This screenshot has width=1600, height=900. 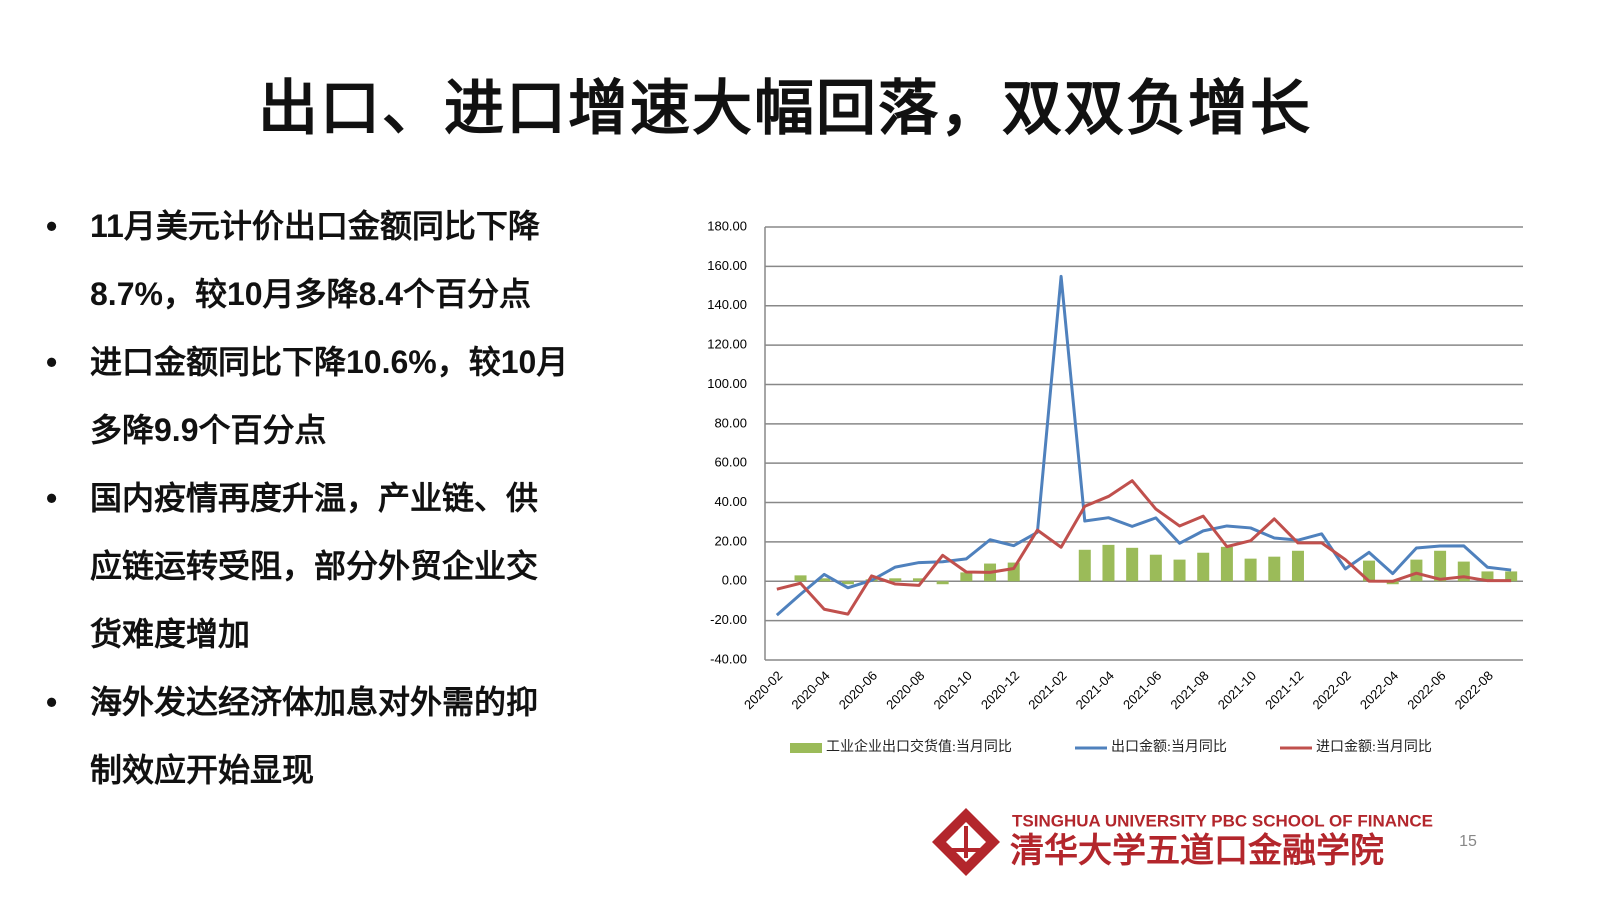 I want to click on bullet-line: 制效应开始显现, so click(x=202, y=770).